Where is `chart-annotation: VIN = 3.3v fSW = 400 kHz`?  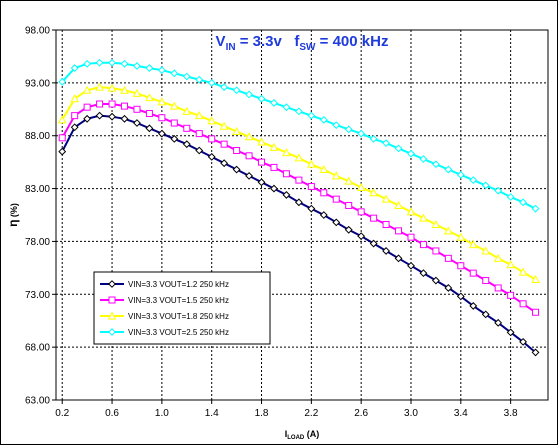 chart-annotation: VIN = 3.3v fSW = 400 kHz is located at coordinates (302, 43).